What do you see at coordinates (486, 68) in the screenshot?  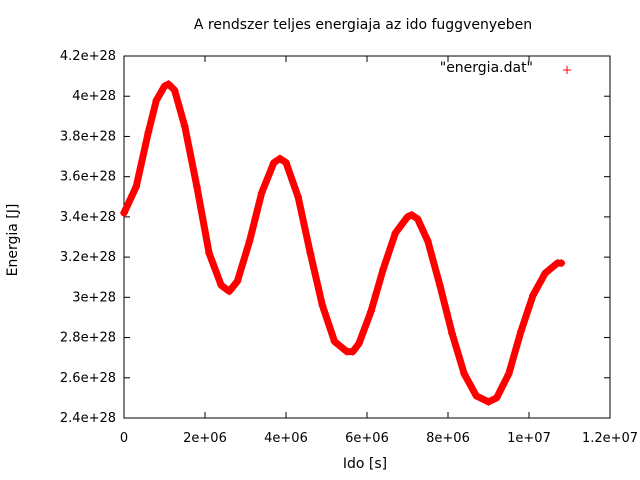 I see `legend-label: "energia.dat"` at bounding box center [486, 68].